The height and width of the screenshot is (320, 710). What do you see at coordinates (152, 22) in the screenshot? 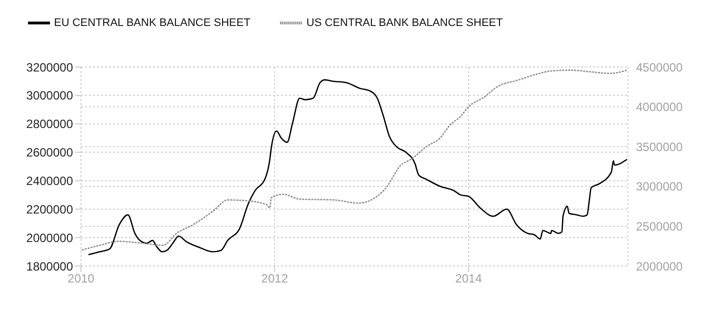
I see `legend-label: EU CENTRAL BANK BALANCE SHEET` at bounding box center [152, 22].